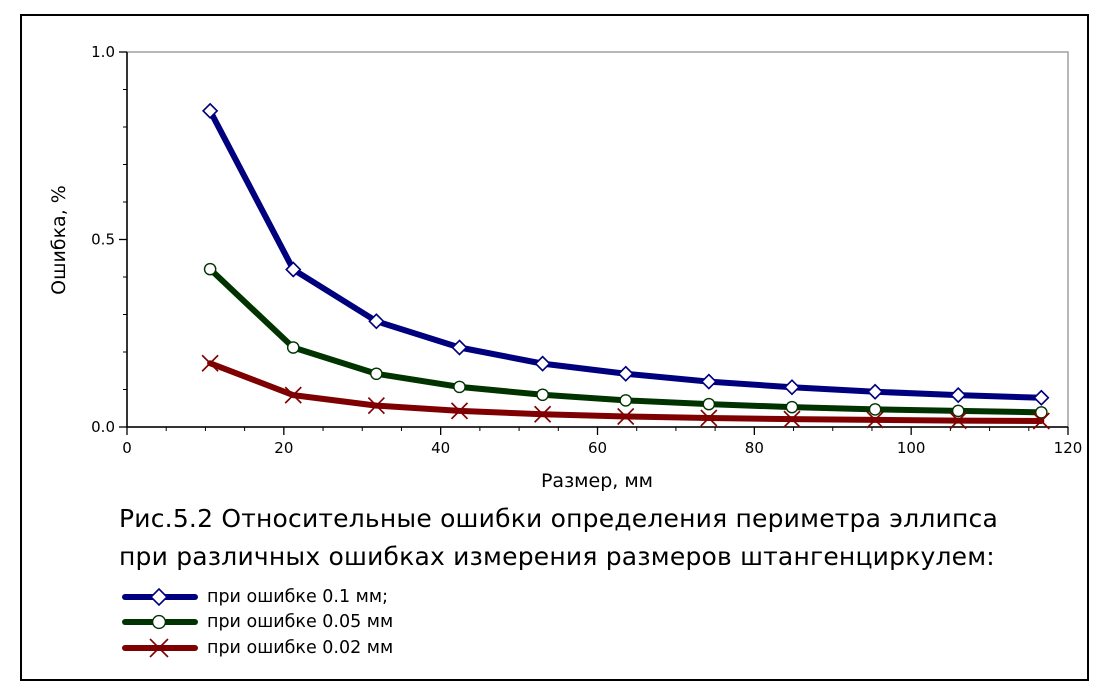 The width and height of the screenshot is (1106, 693). I want to click on legend-swatch-diamond, so click(160, 597).